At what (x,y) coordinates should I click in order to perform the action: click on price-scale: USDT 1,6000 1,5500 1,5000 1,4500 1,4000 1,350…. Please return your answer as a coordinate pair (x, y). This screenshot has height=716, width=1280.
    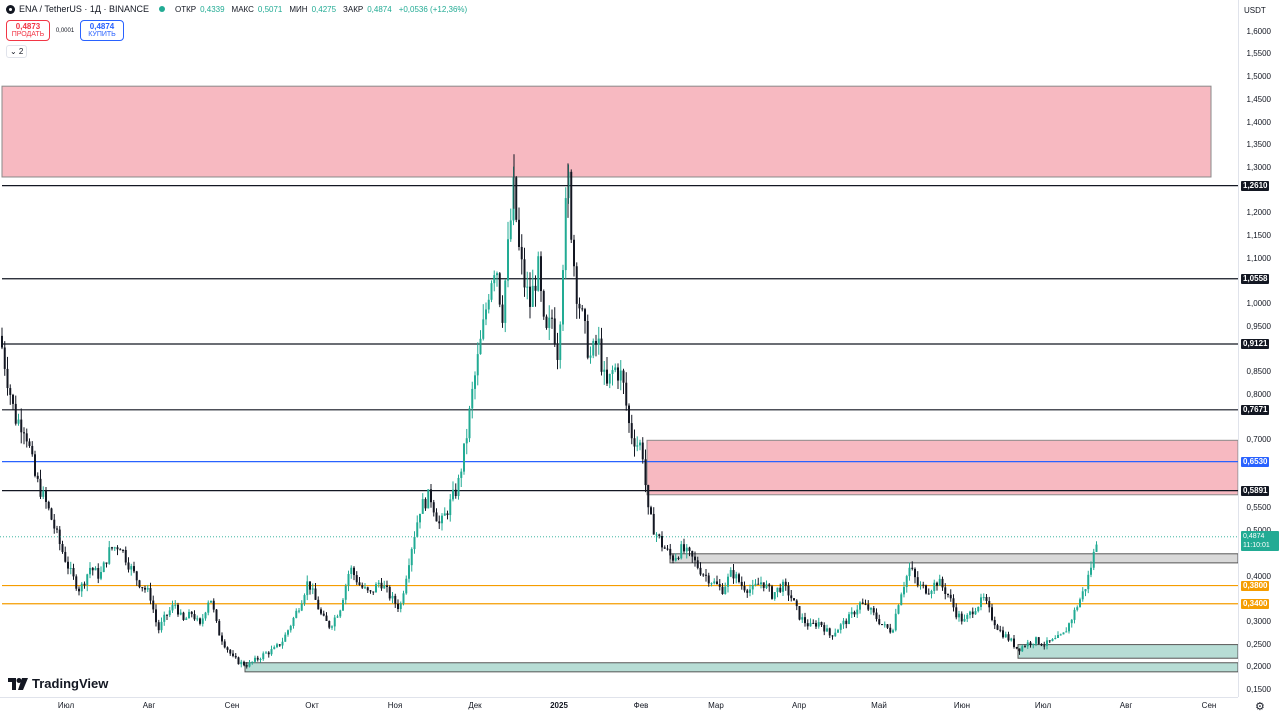
    Looking at the image, I should click on (1259, 348).